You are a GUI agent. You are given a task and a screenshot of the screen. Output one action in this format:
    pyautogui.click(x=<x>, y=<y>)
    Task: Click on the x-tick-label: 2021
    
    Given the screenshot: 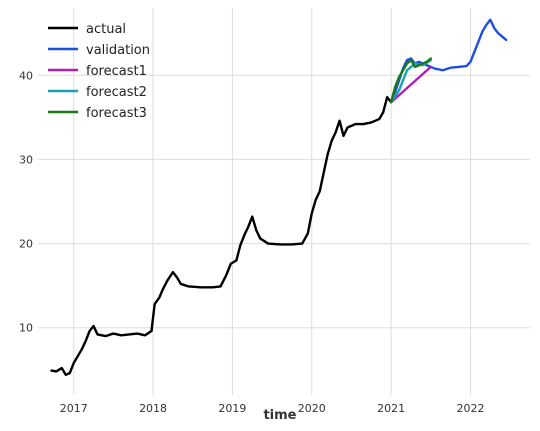 What is the action you would take?
    pyautogui.click(x=391, y=408)
    